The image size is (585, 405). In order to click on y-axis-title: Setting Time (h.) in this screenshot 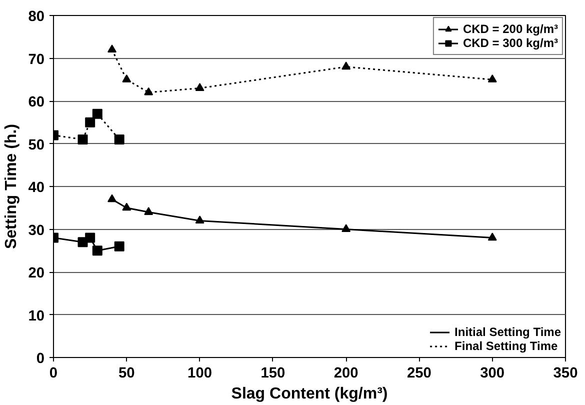, I will do `click(11, 187)`.